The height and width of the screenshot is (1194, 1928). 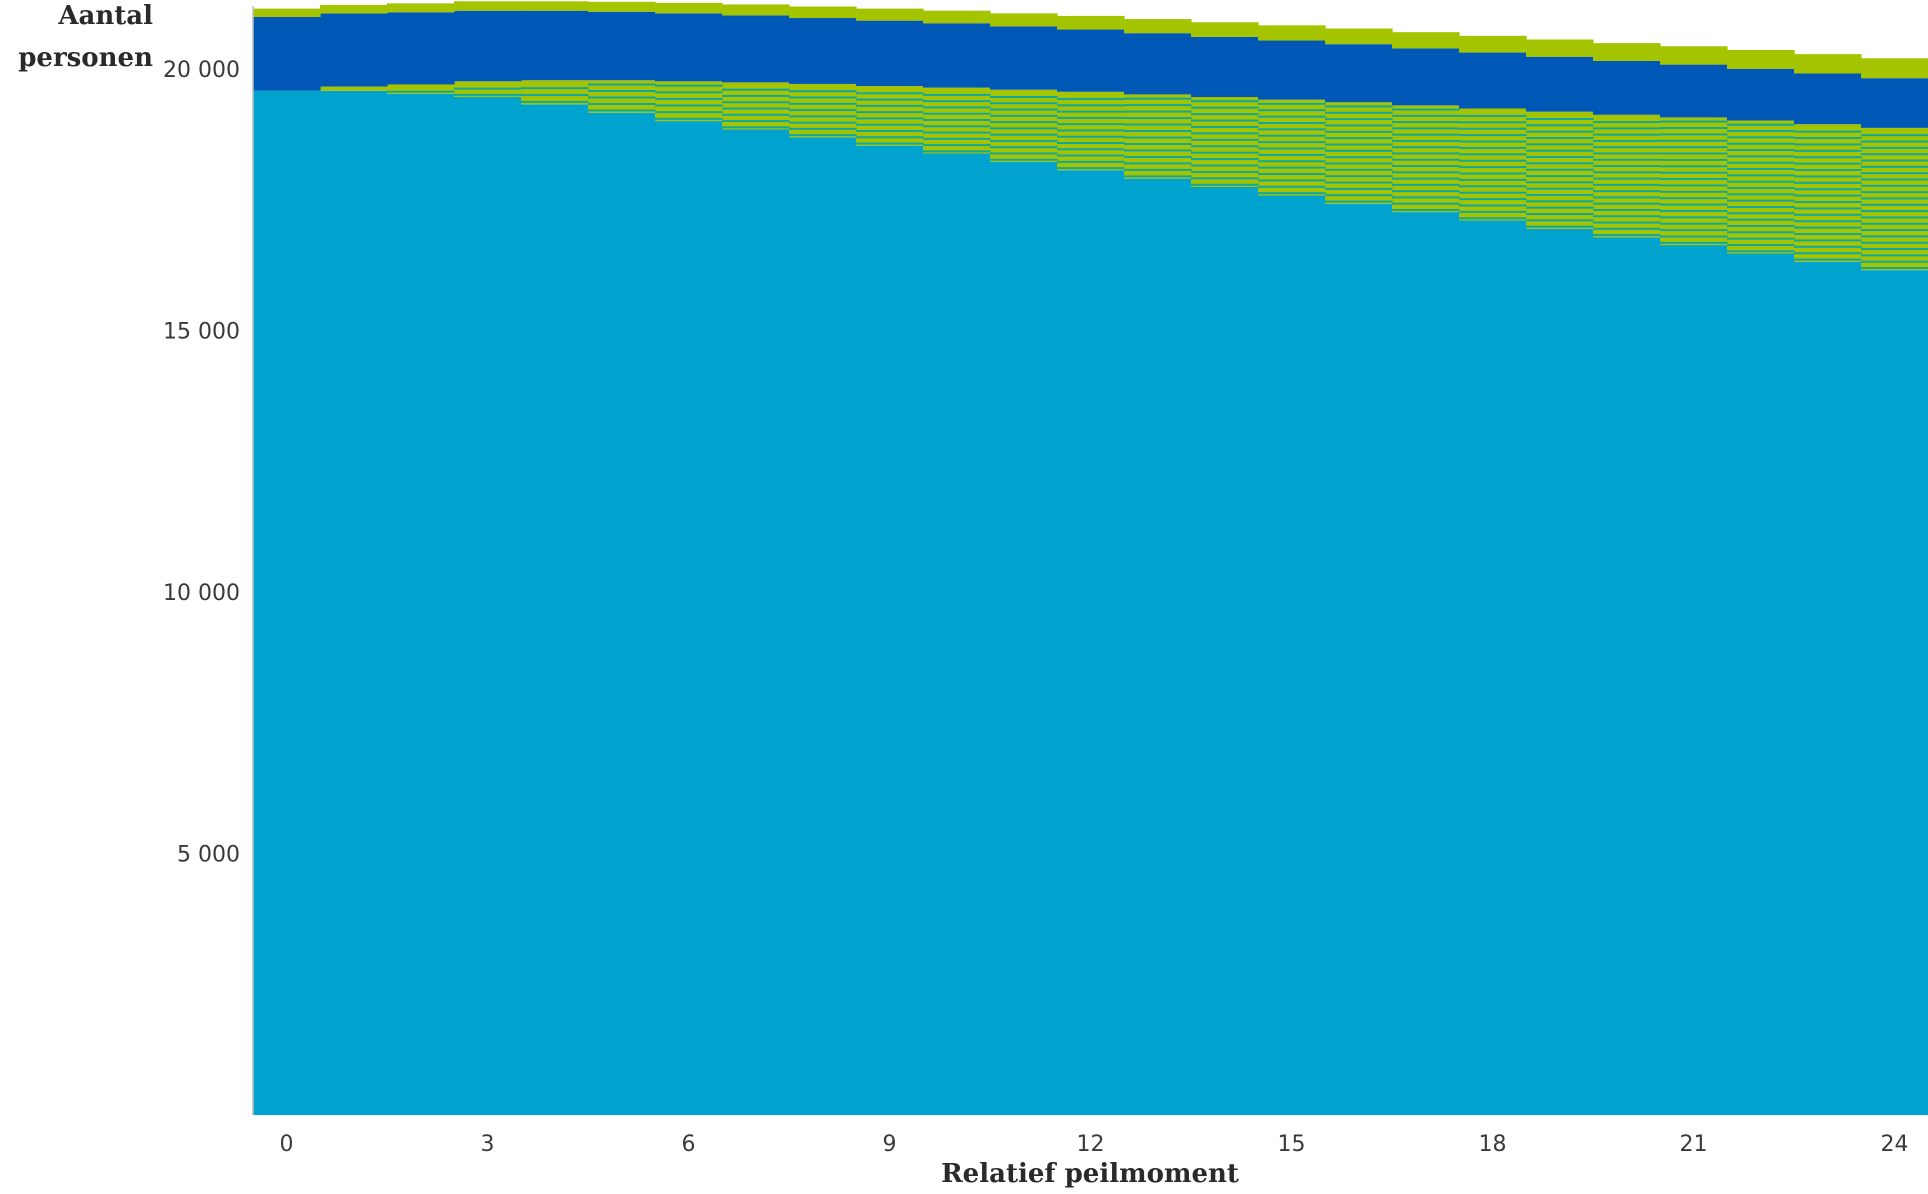 I want to click on x-axis-title: Relatief peilmoment, so click(x=1090, y=1174).